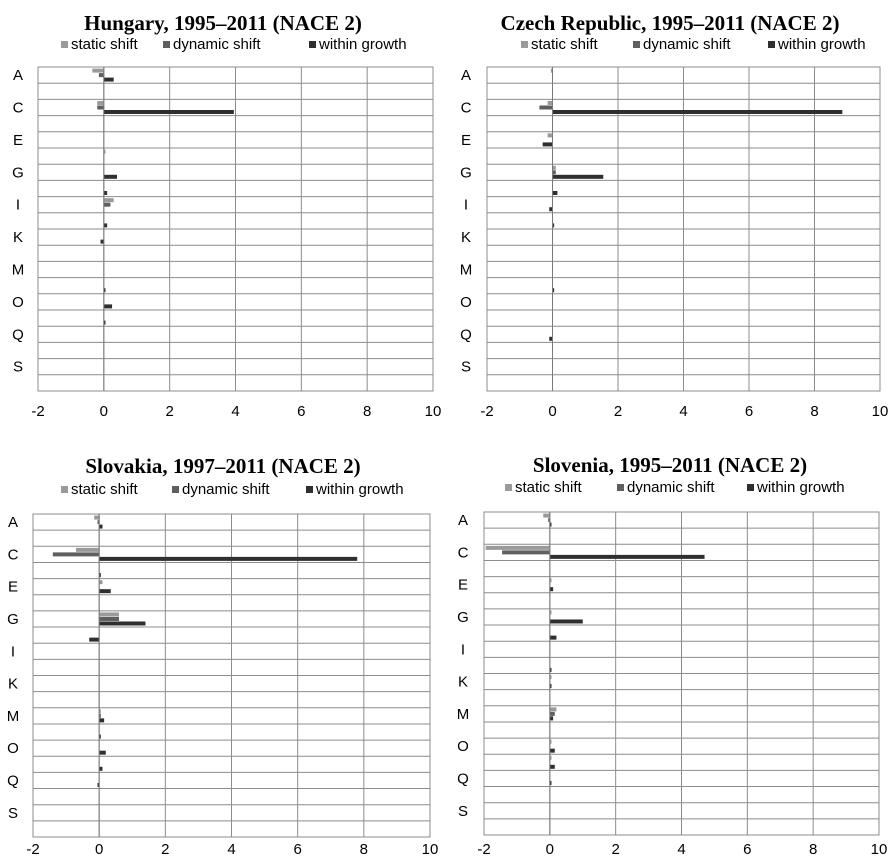  What do you see at coordinates (483, 849) in the screenshot?
I see `x-tick-label: -2` at bounding box center [483, 849].